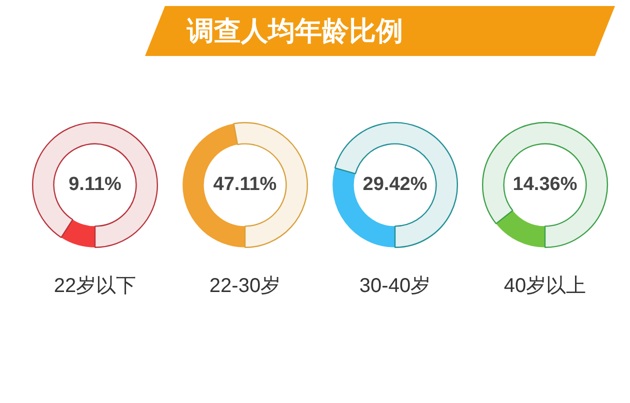 The height and width of the screenshot is (403, 630). Describe the element at coordinates (245, 185) in the screenshot. I see `text: 47.11%` at that location.